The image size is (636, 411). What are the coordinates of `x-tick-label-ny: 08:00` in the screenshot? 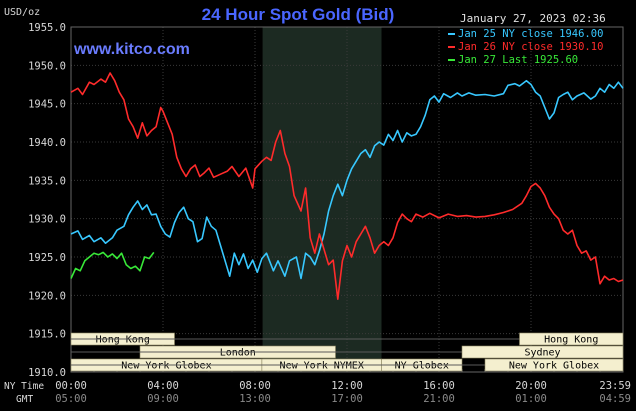 It's located at (255, 386).